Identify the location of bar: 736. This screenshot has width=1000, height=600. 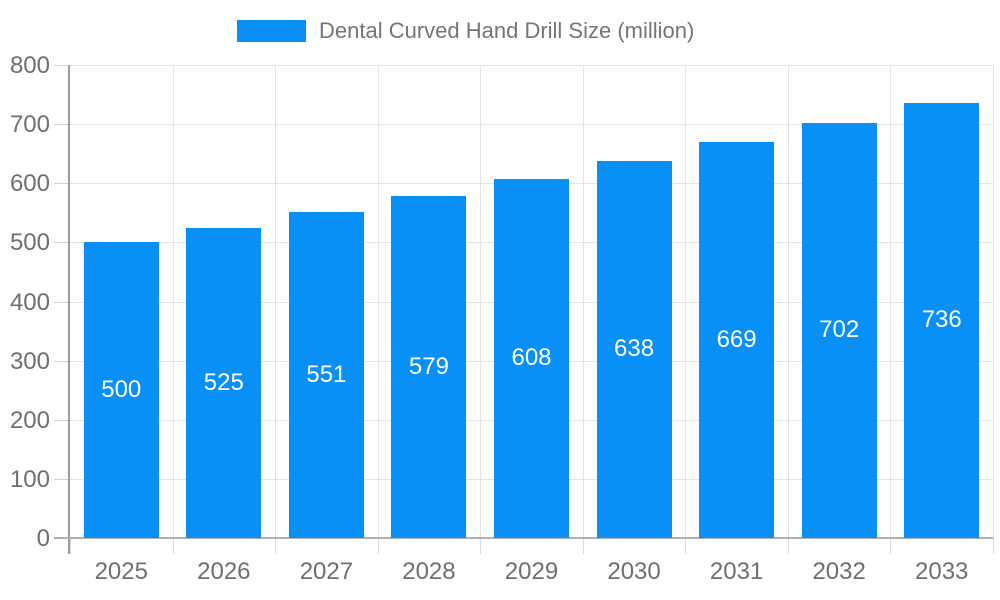
(942, 320).